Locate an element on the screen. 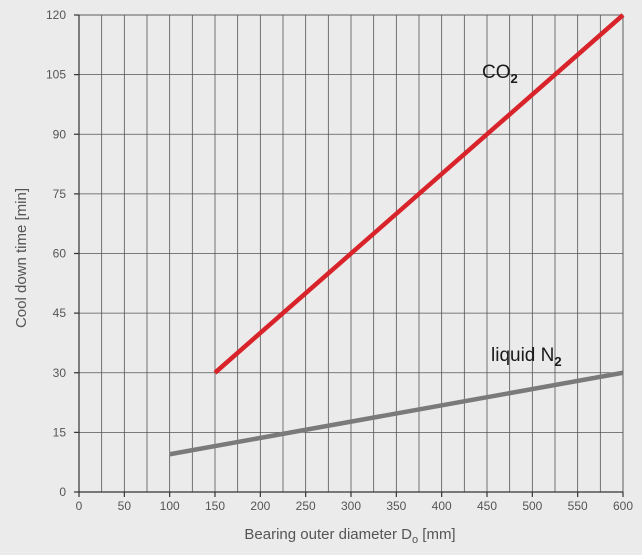 The width and height of the screenshot is (642, 555). y-tick-label: 45 is located at coordinates (60, 313).